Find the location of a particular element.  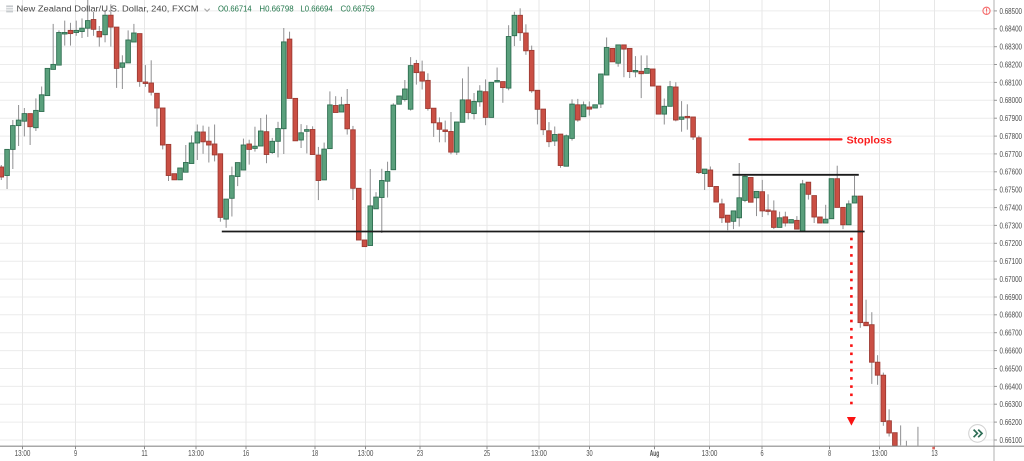

svg-text: 0.66800 is located at coordinates (1011, 315).